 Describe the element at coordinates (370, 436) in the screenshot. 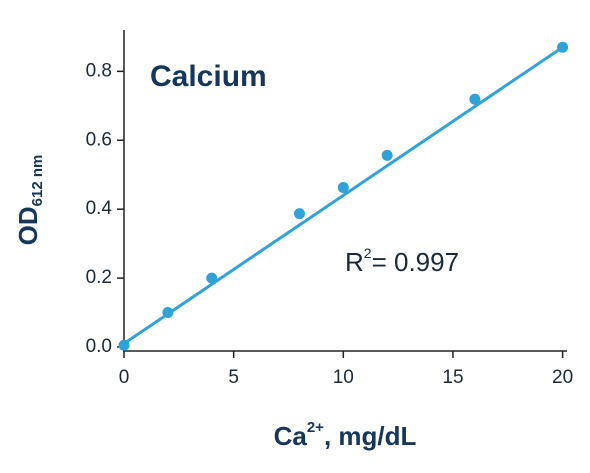

I see `x-label-rest: , mg/dL` at that location.